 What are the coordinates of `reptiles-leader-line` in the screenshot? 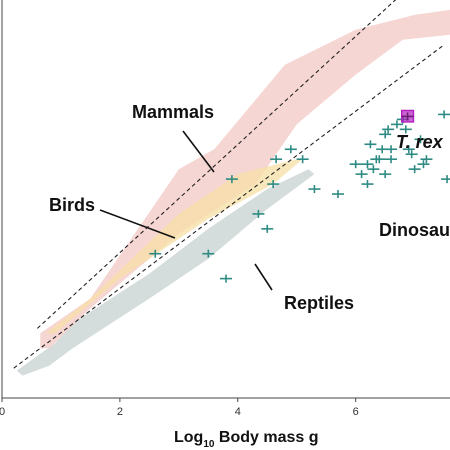 It's located at (263, 277).